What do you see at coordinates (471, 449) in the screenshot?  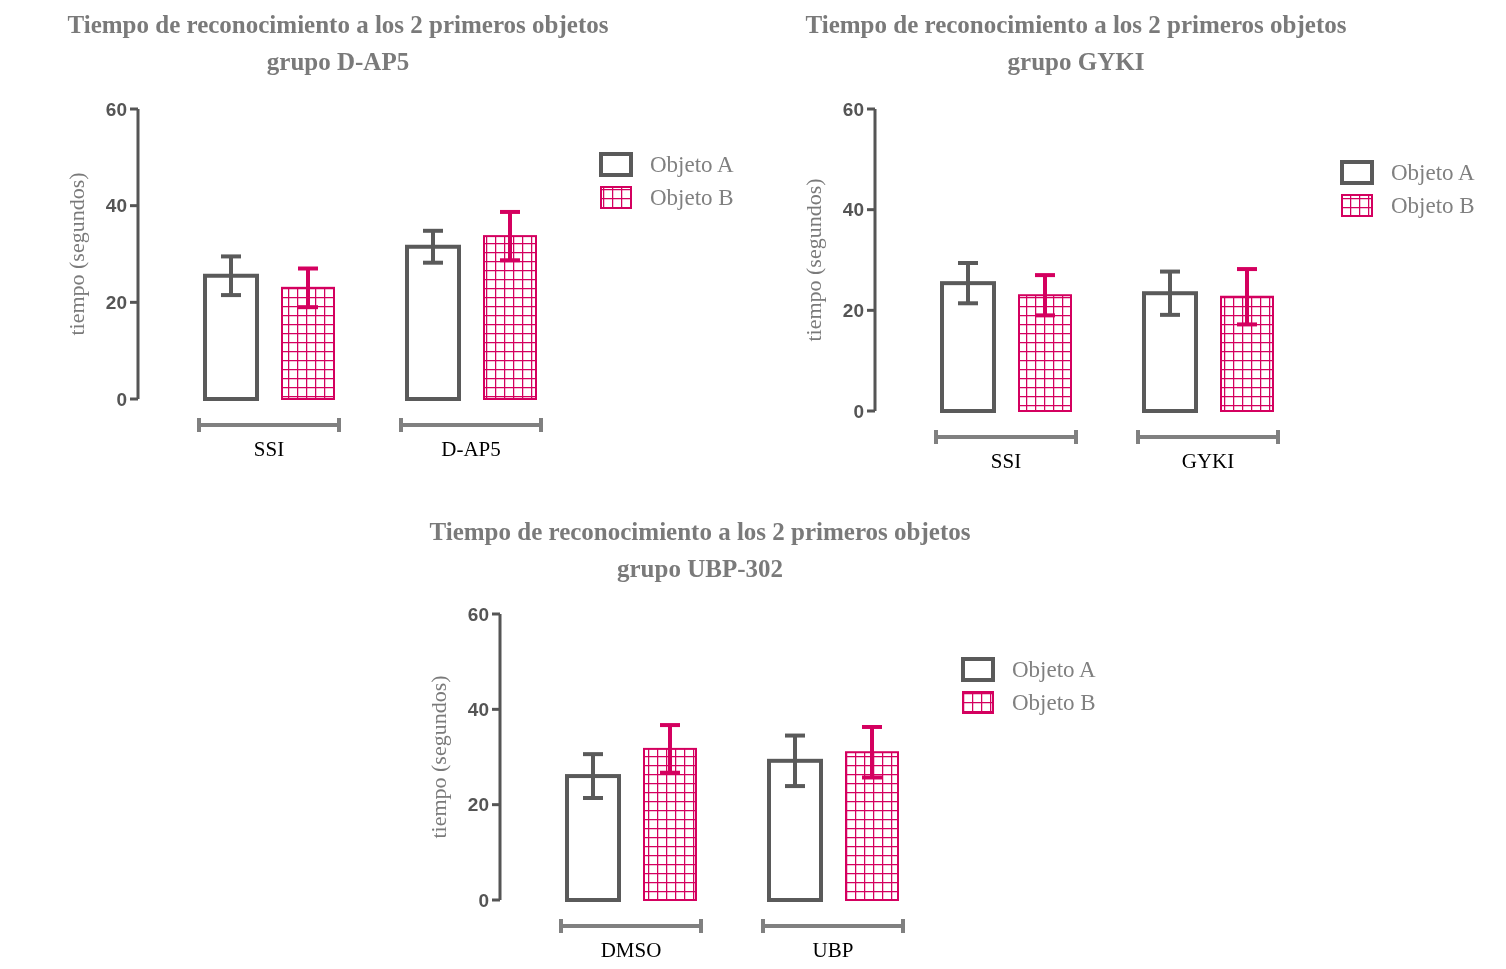 I see `x-tick-label: D-AP5` at bounding box center [471, 449].